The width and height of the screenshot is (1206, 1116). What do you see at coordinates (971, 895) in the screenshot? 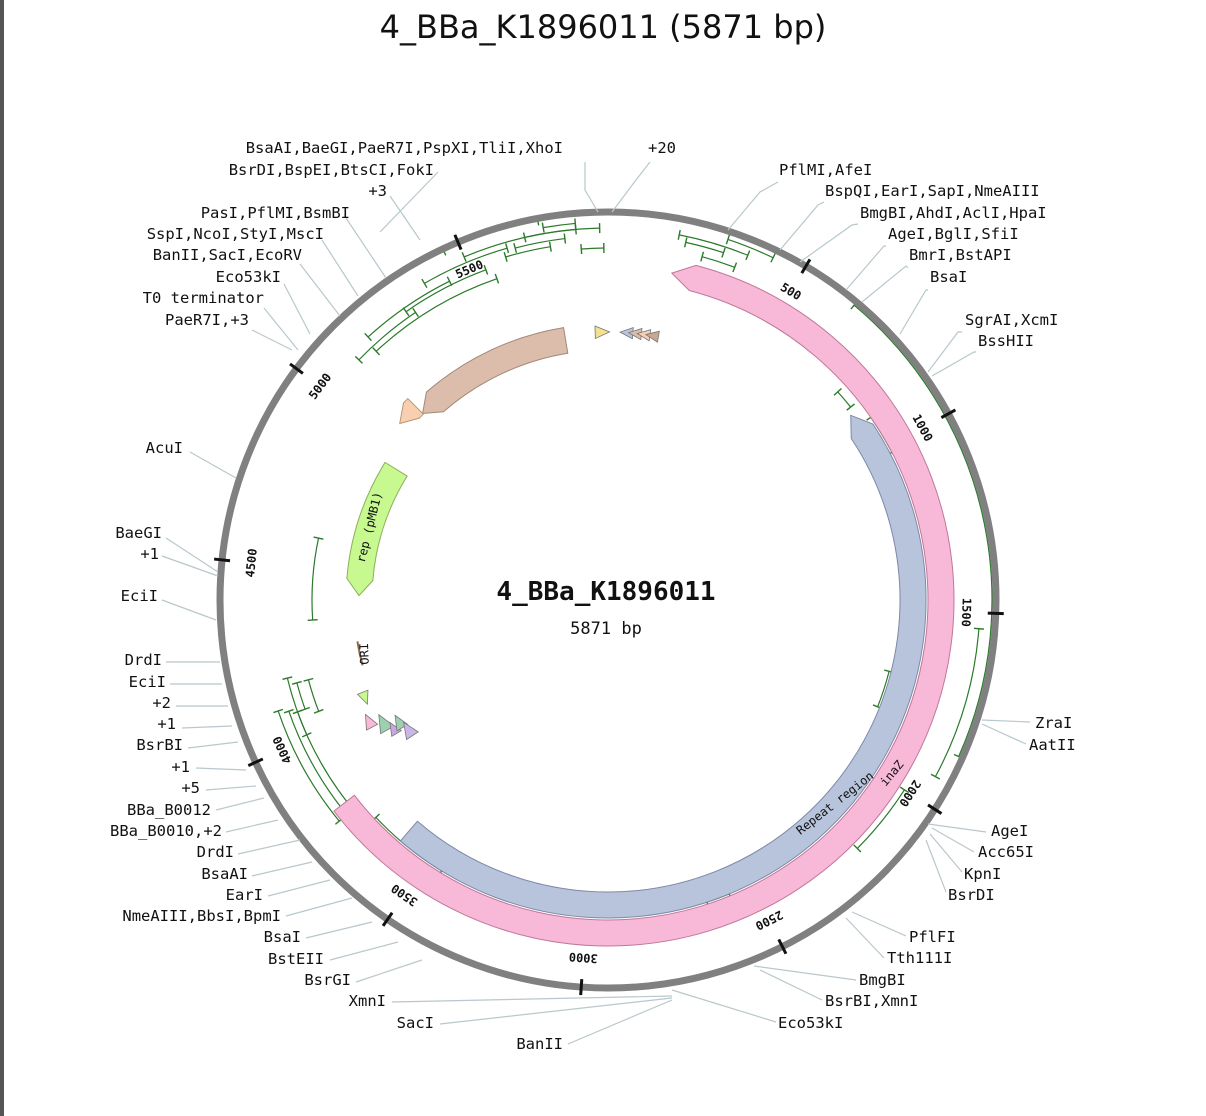
I see `site-label: BsrDI` at bounding box center [971, 895].